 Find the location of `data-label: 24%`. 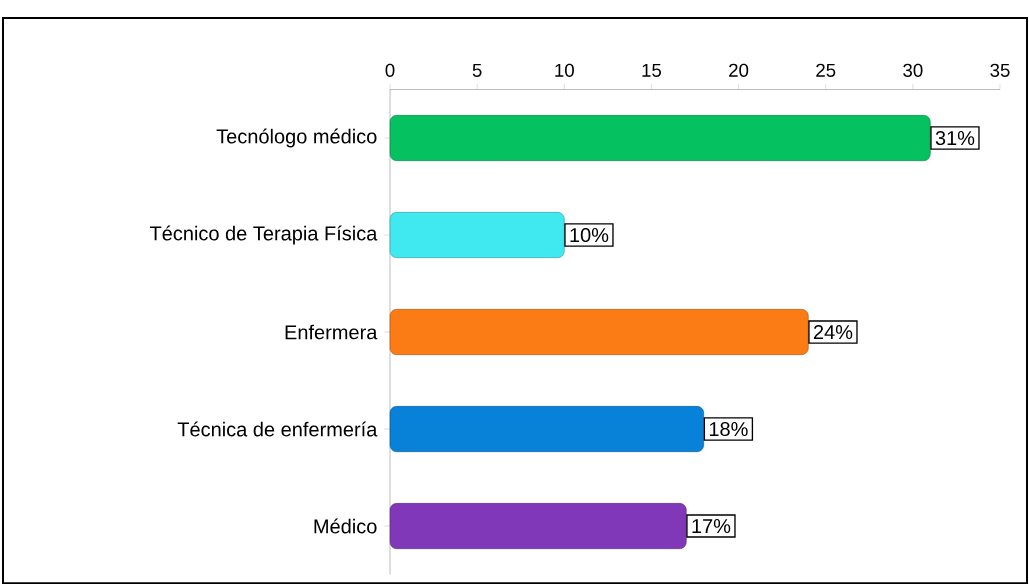

data-label: 24% is located at coordinates (833, 332).